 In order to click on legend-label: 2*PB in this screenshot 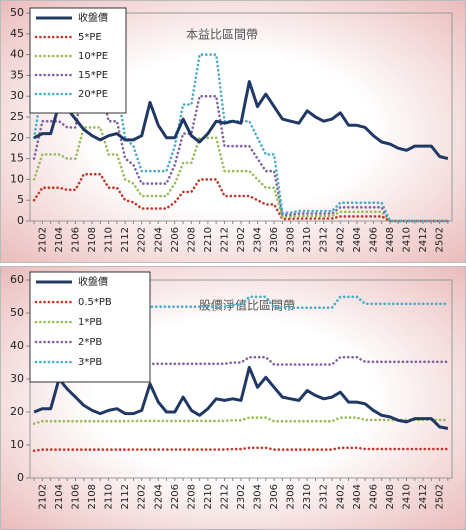, I will do `click(90, 342)`.